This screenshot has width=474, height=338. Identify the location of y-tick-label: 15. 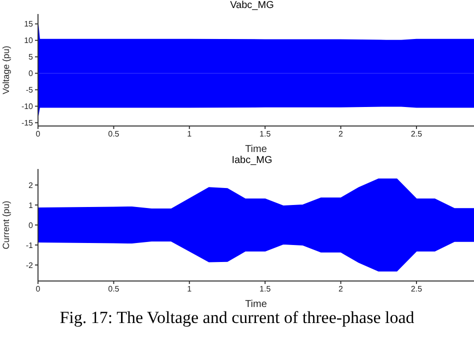
(29, 24).